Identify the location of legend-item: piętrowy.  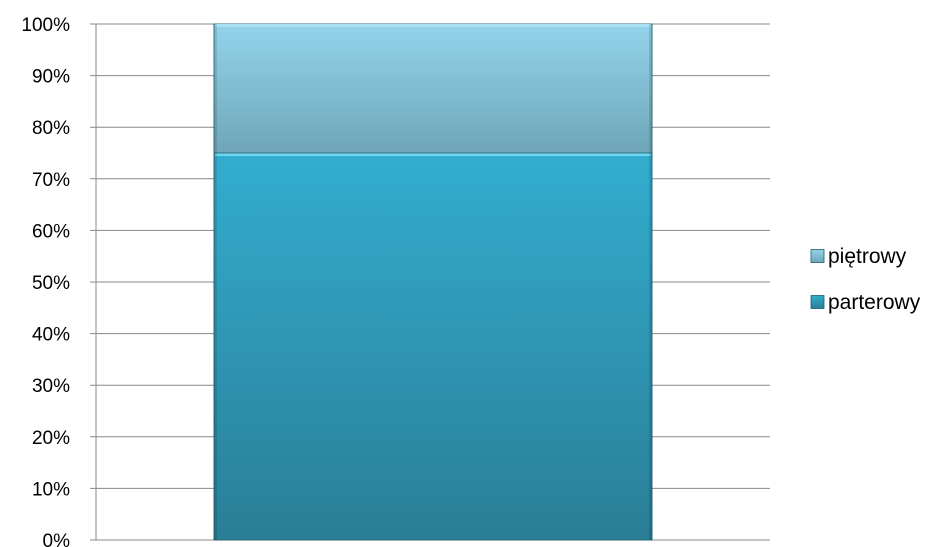
(858, 256).